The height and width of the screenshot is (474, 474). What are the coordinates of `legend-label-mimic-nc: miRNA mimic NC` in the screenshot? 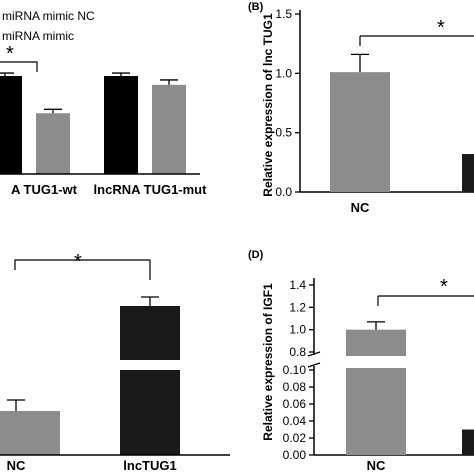 It's located at (48, 16).